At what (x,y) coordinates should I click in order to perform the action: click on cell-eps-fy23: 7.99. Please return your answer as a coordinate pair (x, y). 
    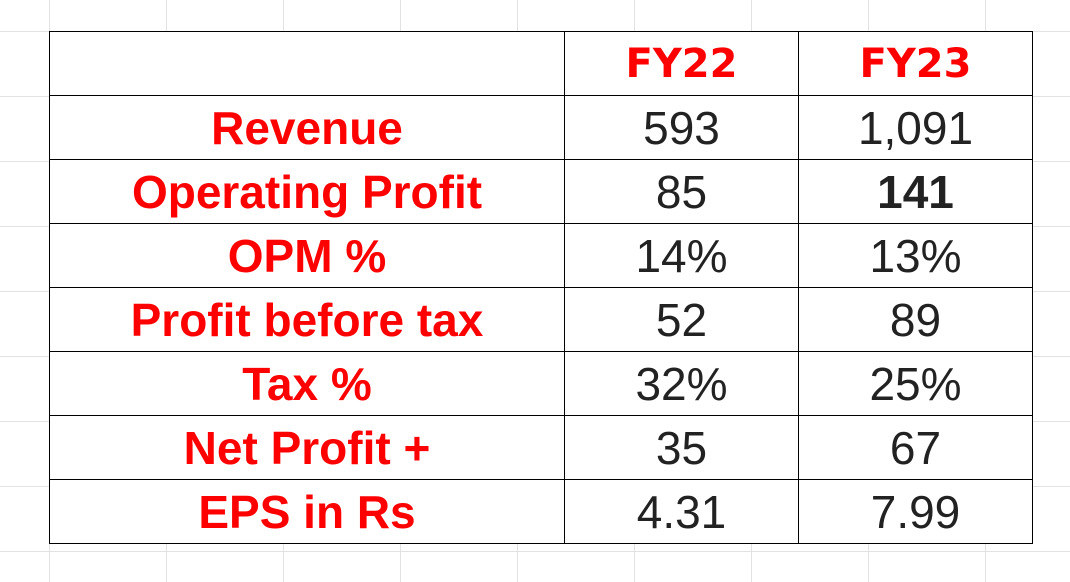
    Looking at the image, I should click on (915, 511).